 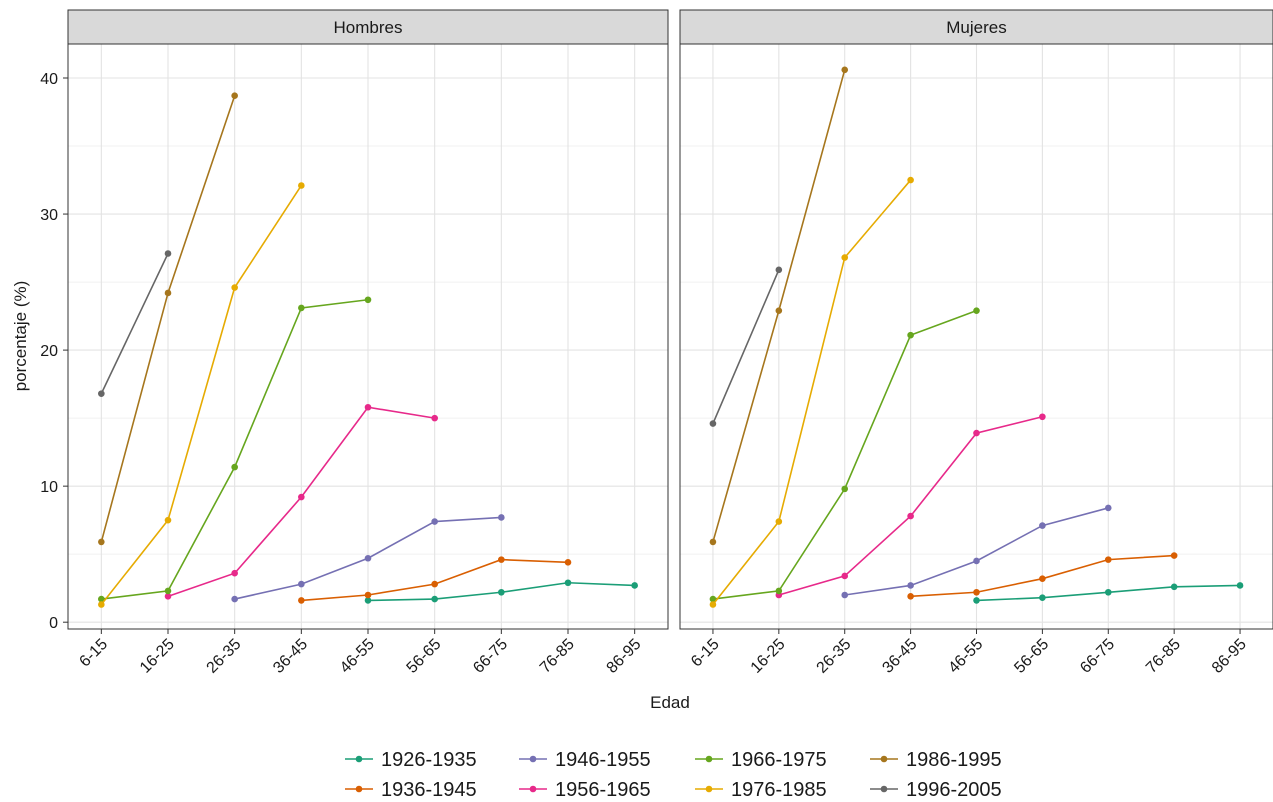 I want to click on legend-item-1966-1975: 1966-1975, so click(x=761, y=760).